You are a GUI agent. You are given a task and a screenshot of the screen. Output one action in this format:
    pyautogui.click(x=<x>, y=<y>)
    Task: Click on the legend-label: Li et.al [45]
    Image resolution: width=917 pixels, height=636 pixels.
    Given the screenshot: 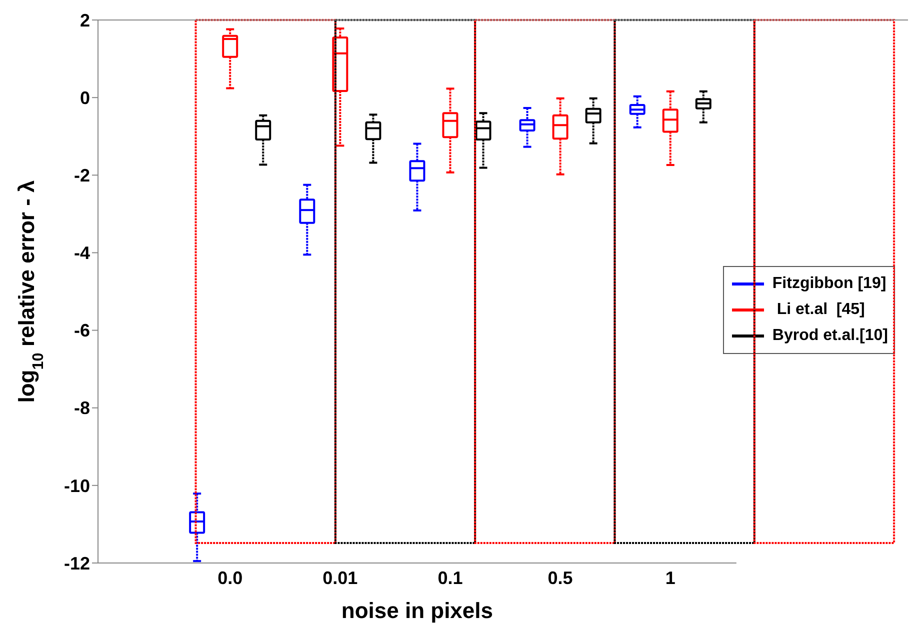 What is the action you would take?
    pyautogui.click(x=820, y=310)
    